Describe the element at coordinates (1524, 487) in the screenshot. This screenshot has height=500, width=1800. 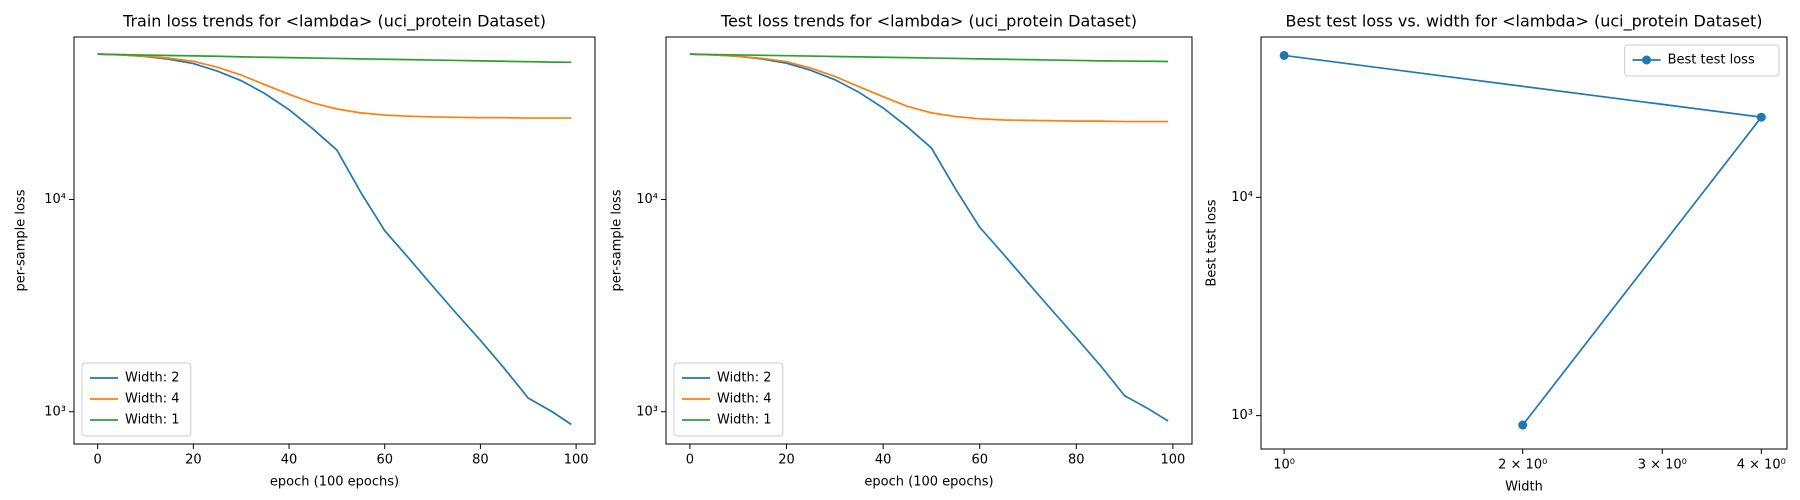
I see `x-axis-label: Width` at that location.